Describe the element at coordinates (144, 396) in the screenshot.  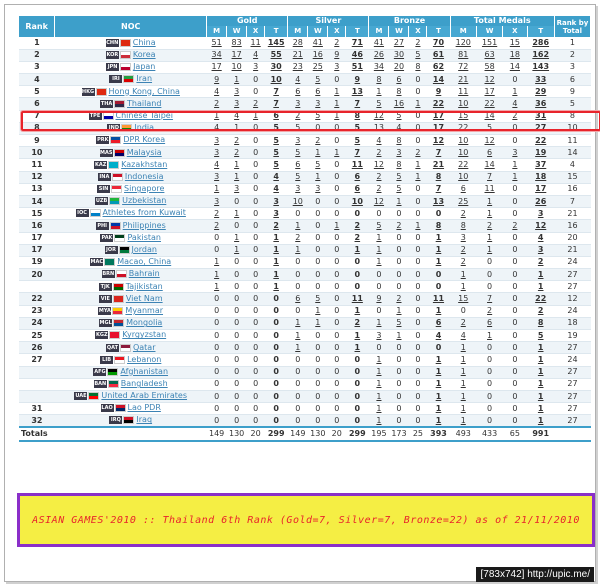
I see `country-link: United Arab Emirates` at that location.